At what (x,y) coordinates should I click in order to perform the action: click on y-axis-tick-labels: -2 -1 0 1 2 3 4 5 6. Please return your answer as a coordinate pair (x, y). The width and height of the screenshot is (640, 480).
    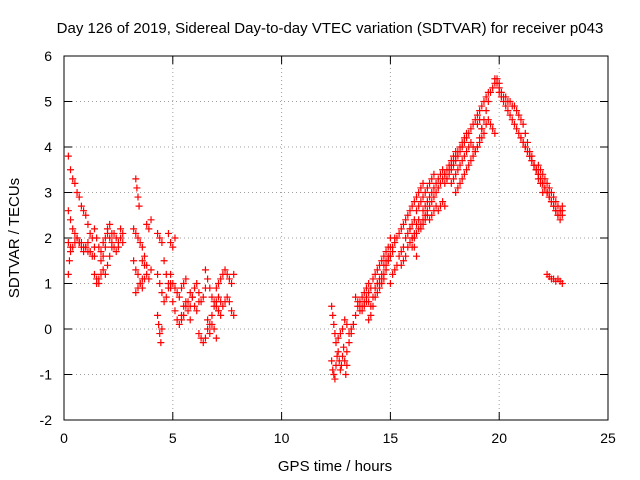
    Looking at the image, I should click on (46, 238).